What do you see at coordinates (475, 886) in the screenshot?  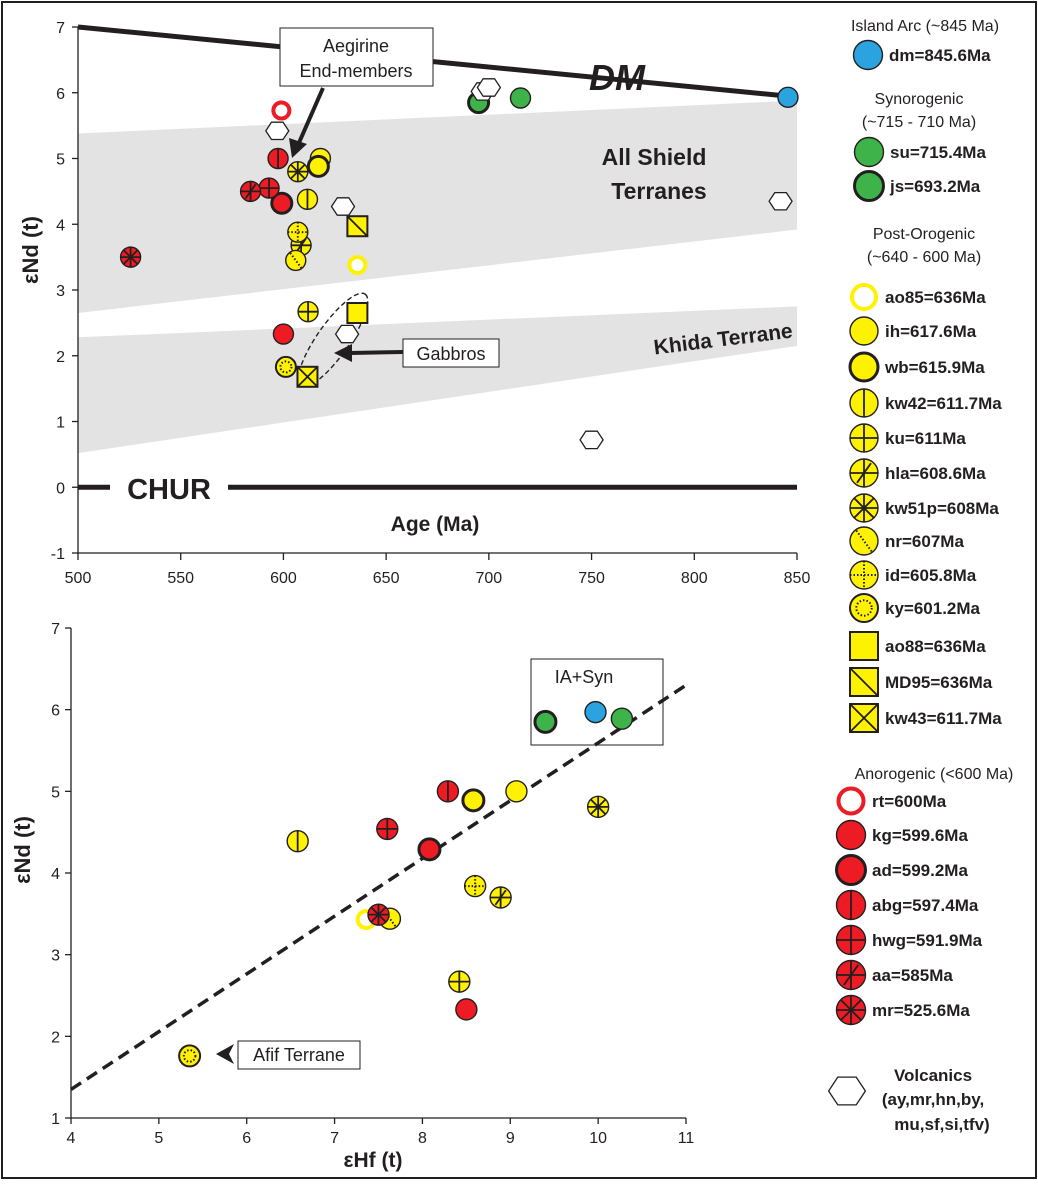 I see `point-id` at bounding box center [475, 886].